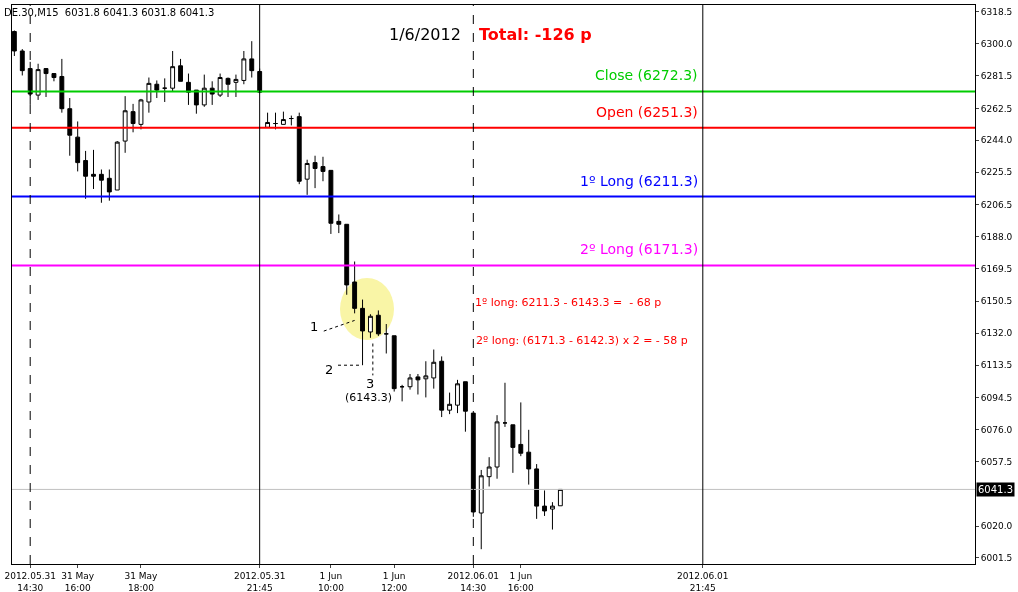 The width and height of the screenshot is (1018, 592). What do you see at coordinates (646, 75) in the screenshot?
I see `ref-line-label: Close (6272.3)` at bounding box center [646, 75].